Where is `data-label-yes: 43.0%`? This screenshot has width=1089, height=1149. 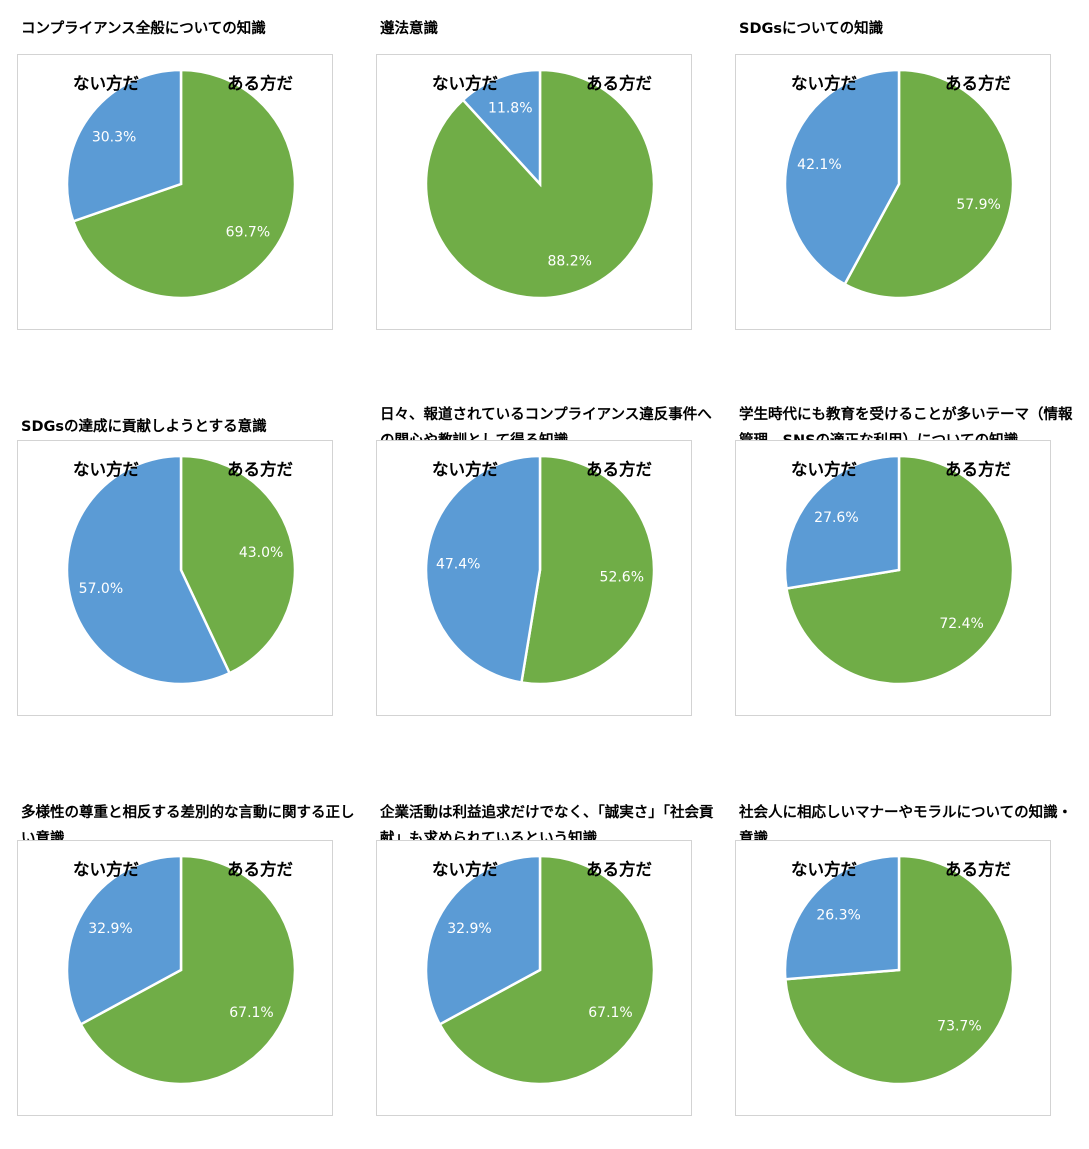
data-label-yes: 43.0% is located at coordinates (261, 553).